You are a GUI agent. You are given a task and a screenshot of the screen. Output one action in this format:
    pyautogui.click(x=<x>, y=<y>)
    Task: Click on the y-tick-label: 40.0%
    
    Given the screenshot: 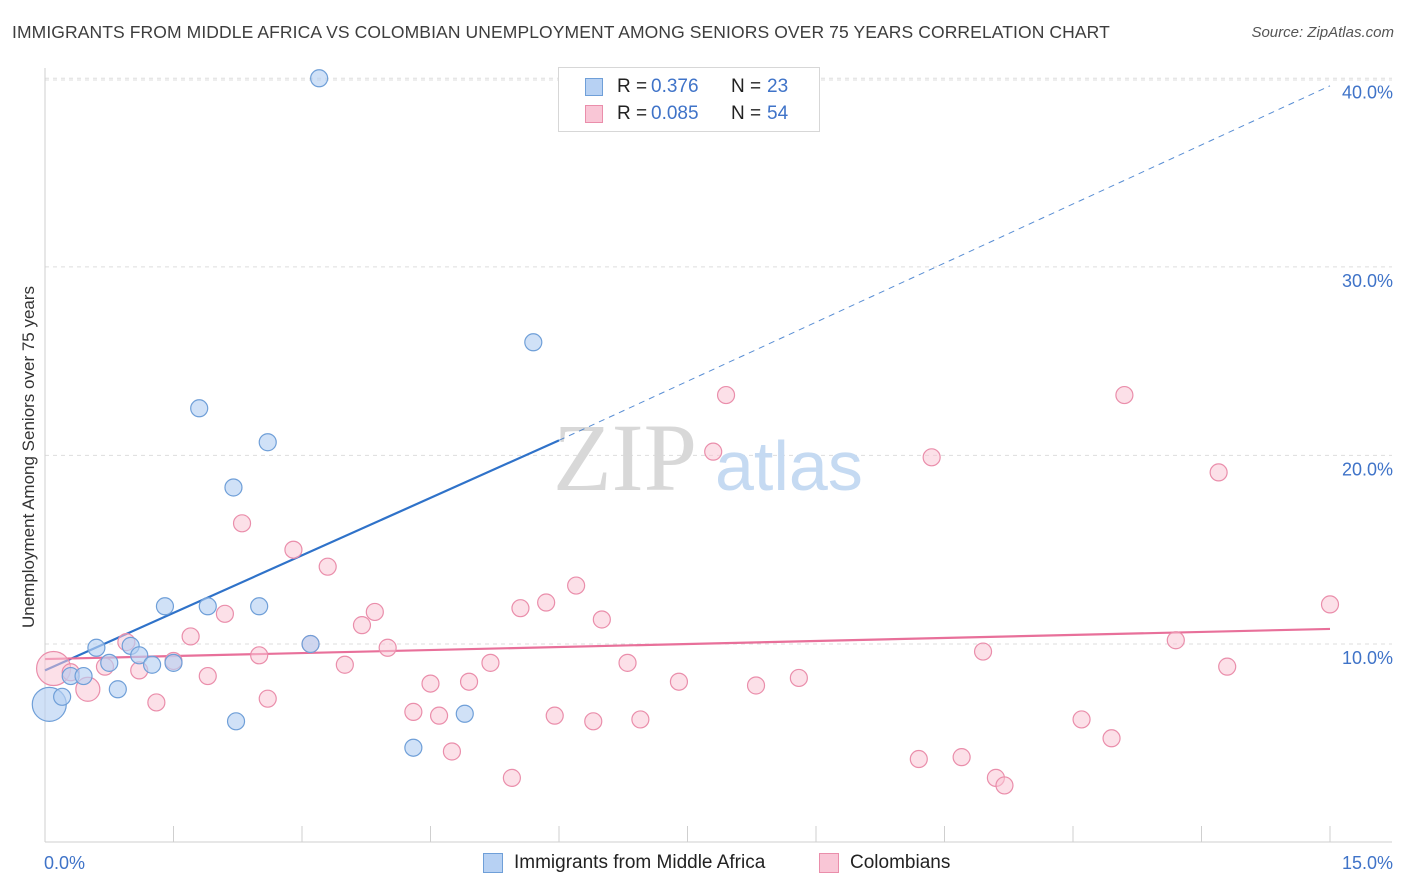 What is the action you would take?
    pyautogui.click(x=1367, y=92)
    